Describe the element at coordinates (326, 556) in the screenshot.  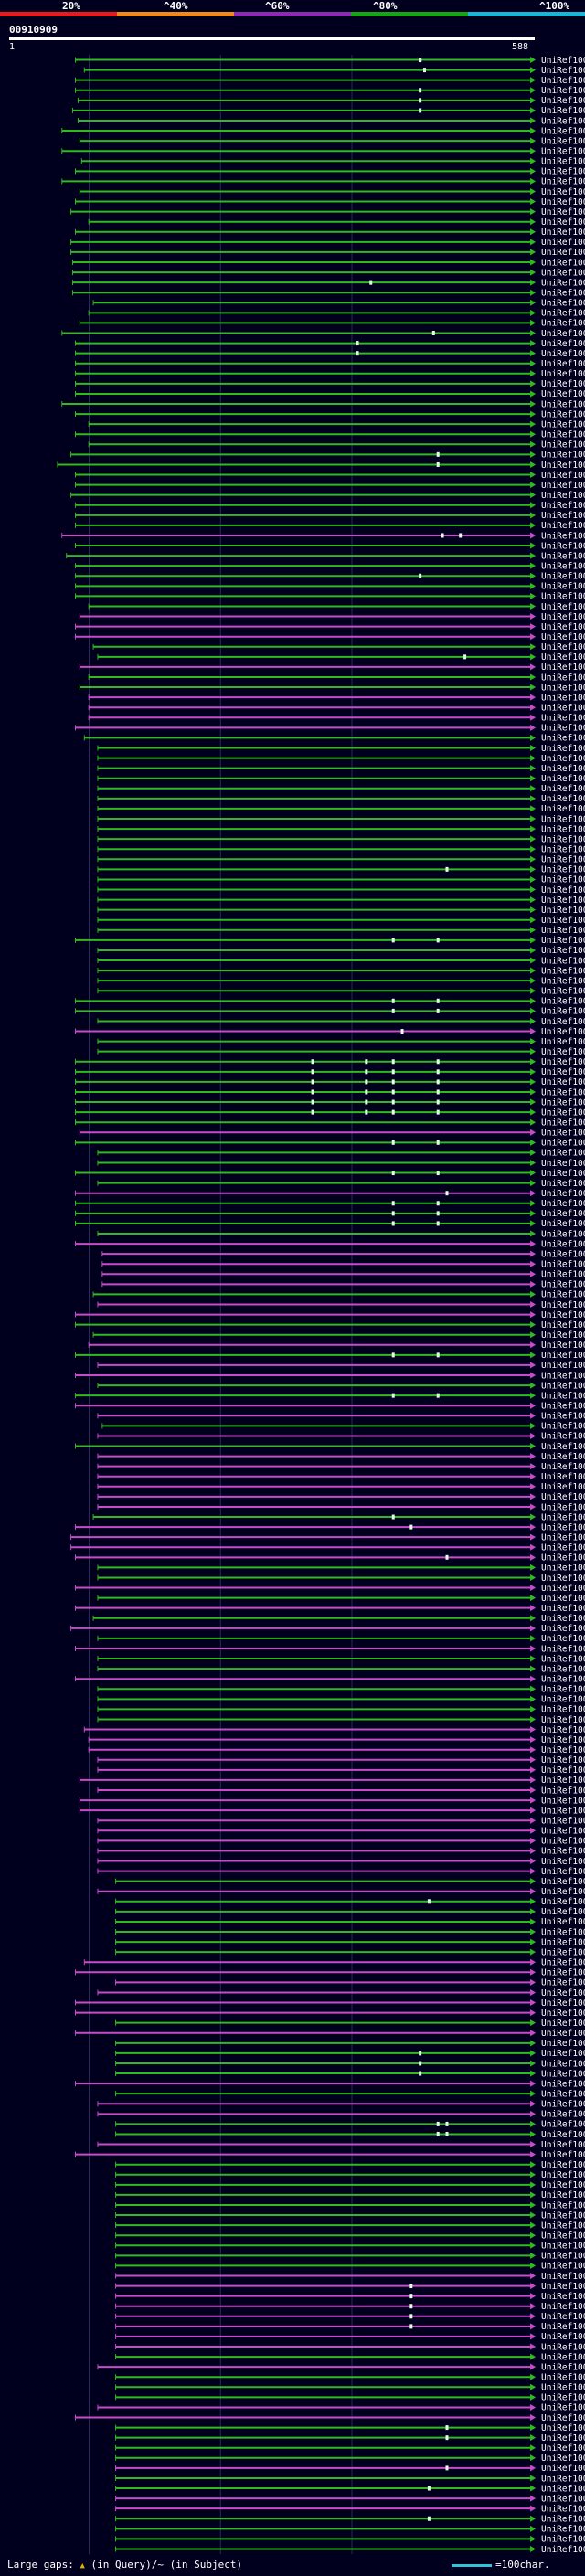
I see `hit-row: UniRef100_B9I271` at that location.